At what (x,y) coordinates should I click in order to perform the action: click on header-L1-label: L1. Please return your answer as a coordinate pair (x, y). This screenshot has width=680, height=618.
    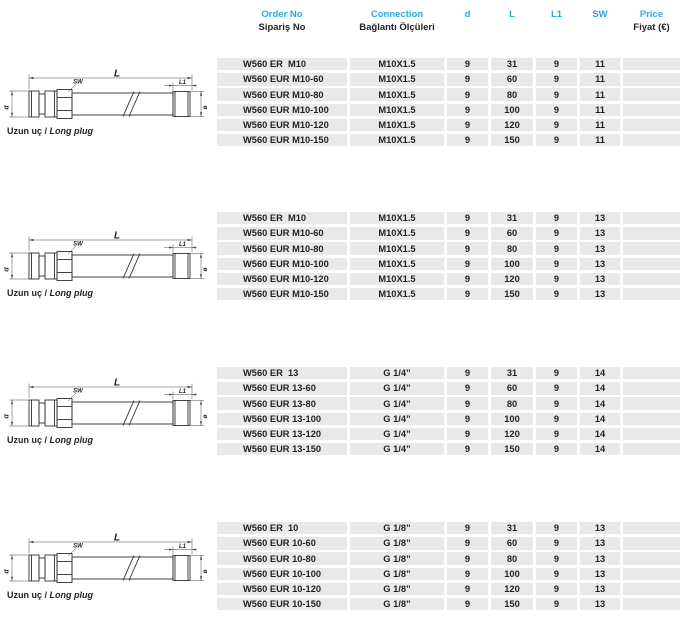
    Looking at the image, I should click on (556, 14).